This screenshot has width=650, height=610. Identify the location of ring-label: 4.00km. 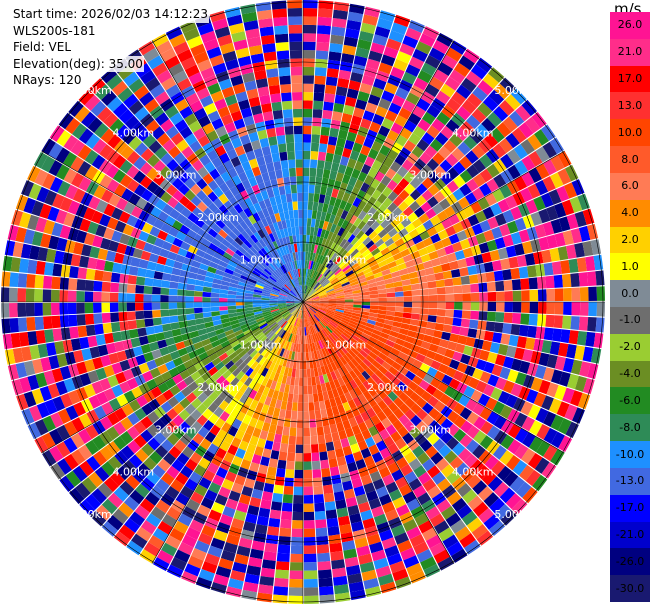
(473, 472).